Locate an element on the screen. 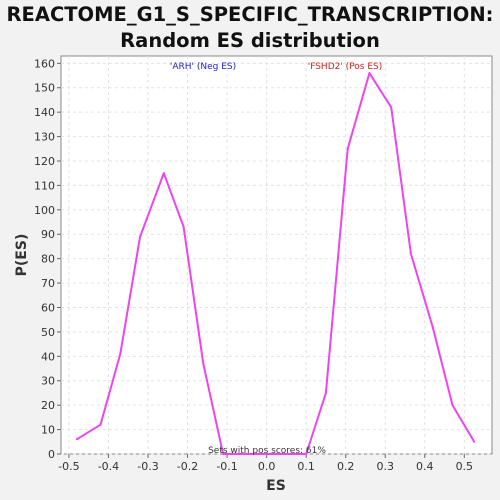 Image resolution: width=500 pixels, height=500 pixels. y-tick-label: 20 is located at coordinates (48, 405).